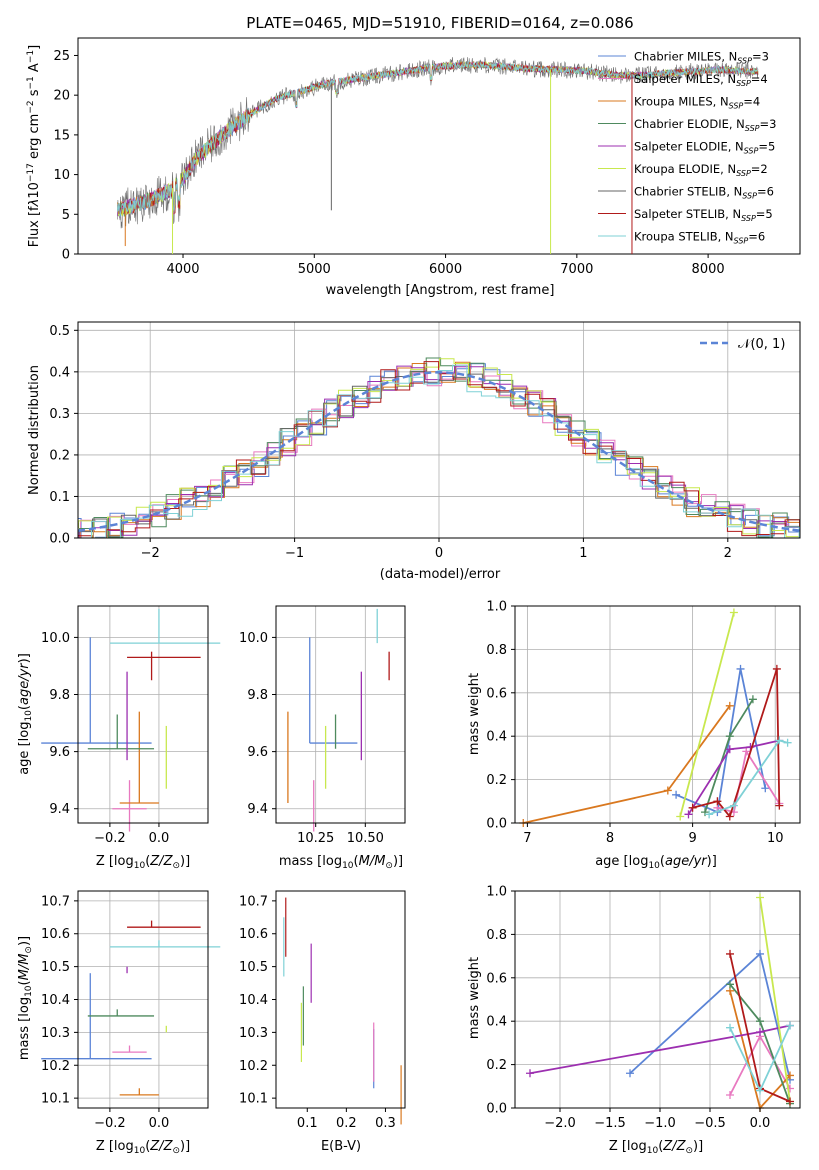 This screenshot has height=1170, width=819. Describe the element at coordinates (660, 1123) in the screenshot. I see `xtick-label: −1.0` at that location.